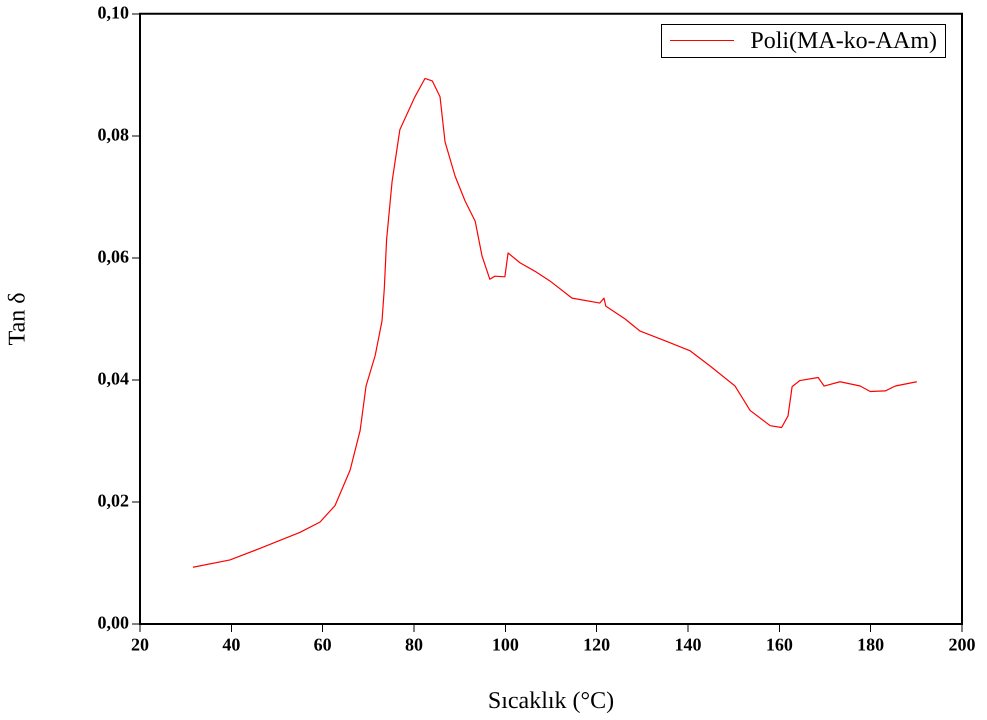 Image resolution: width=987 pixels, height=720 pixels. I want to click on x-tick-label: 20, so click(140, 644).